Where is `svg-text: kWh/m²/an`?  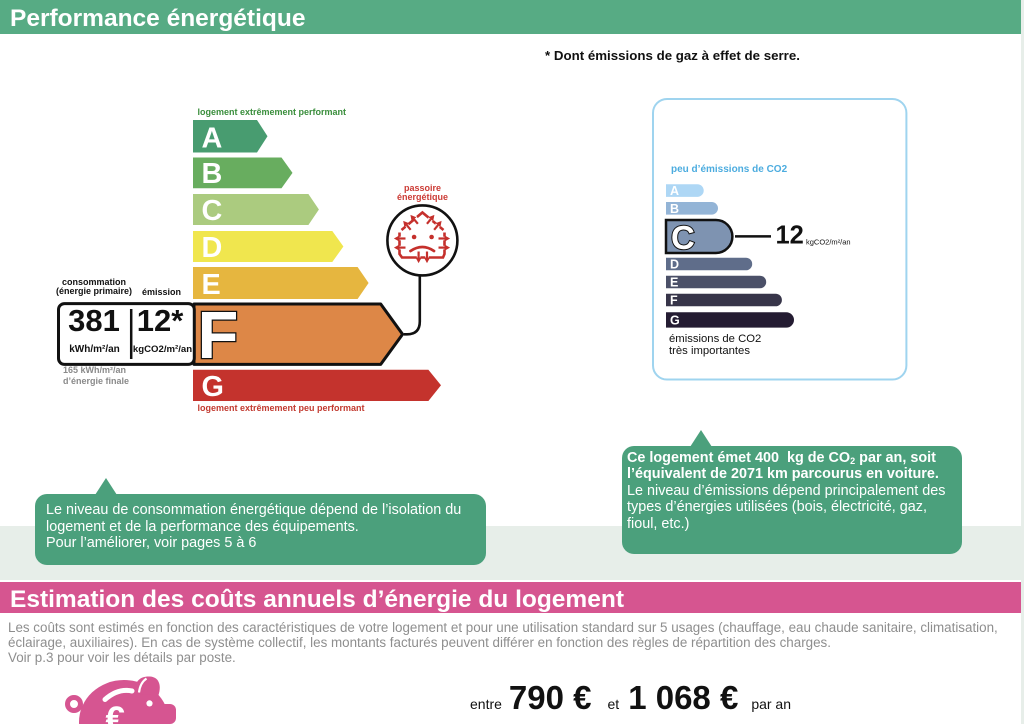 svg-text: kWh/m²/an is located at coordinates (94, 349).